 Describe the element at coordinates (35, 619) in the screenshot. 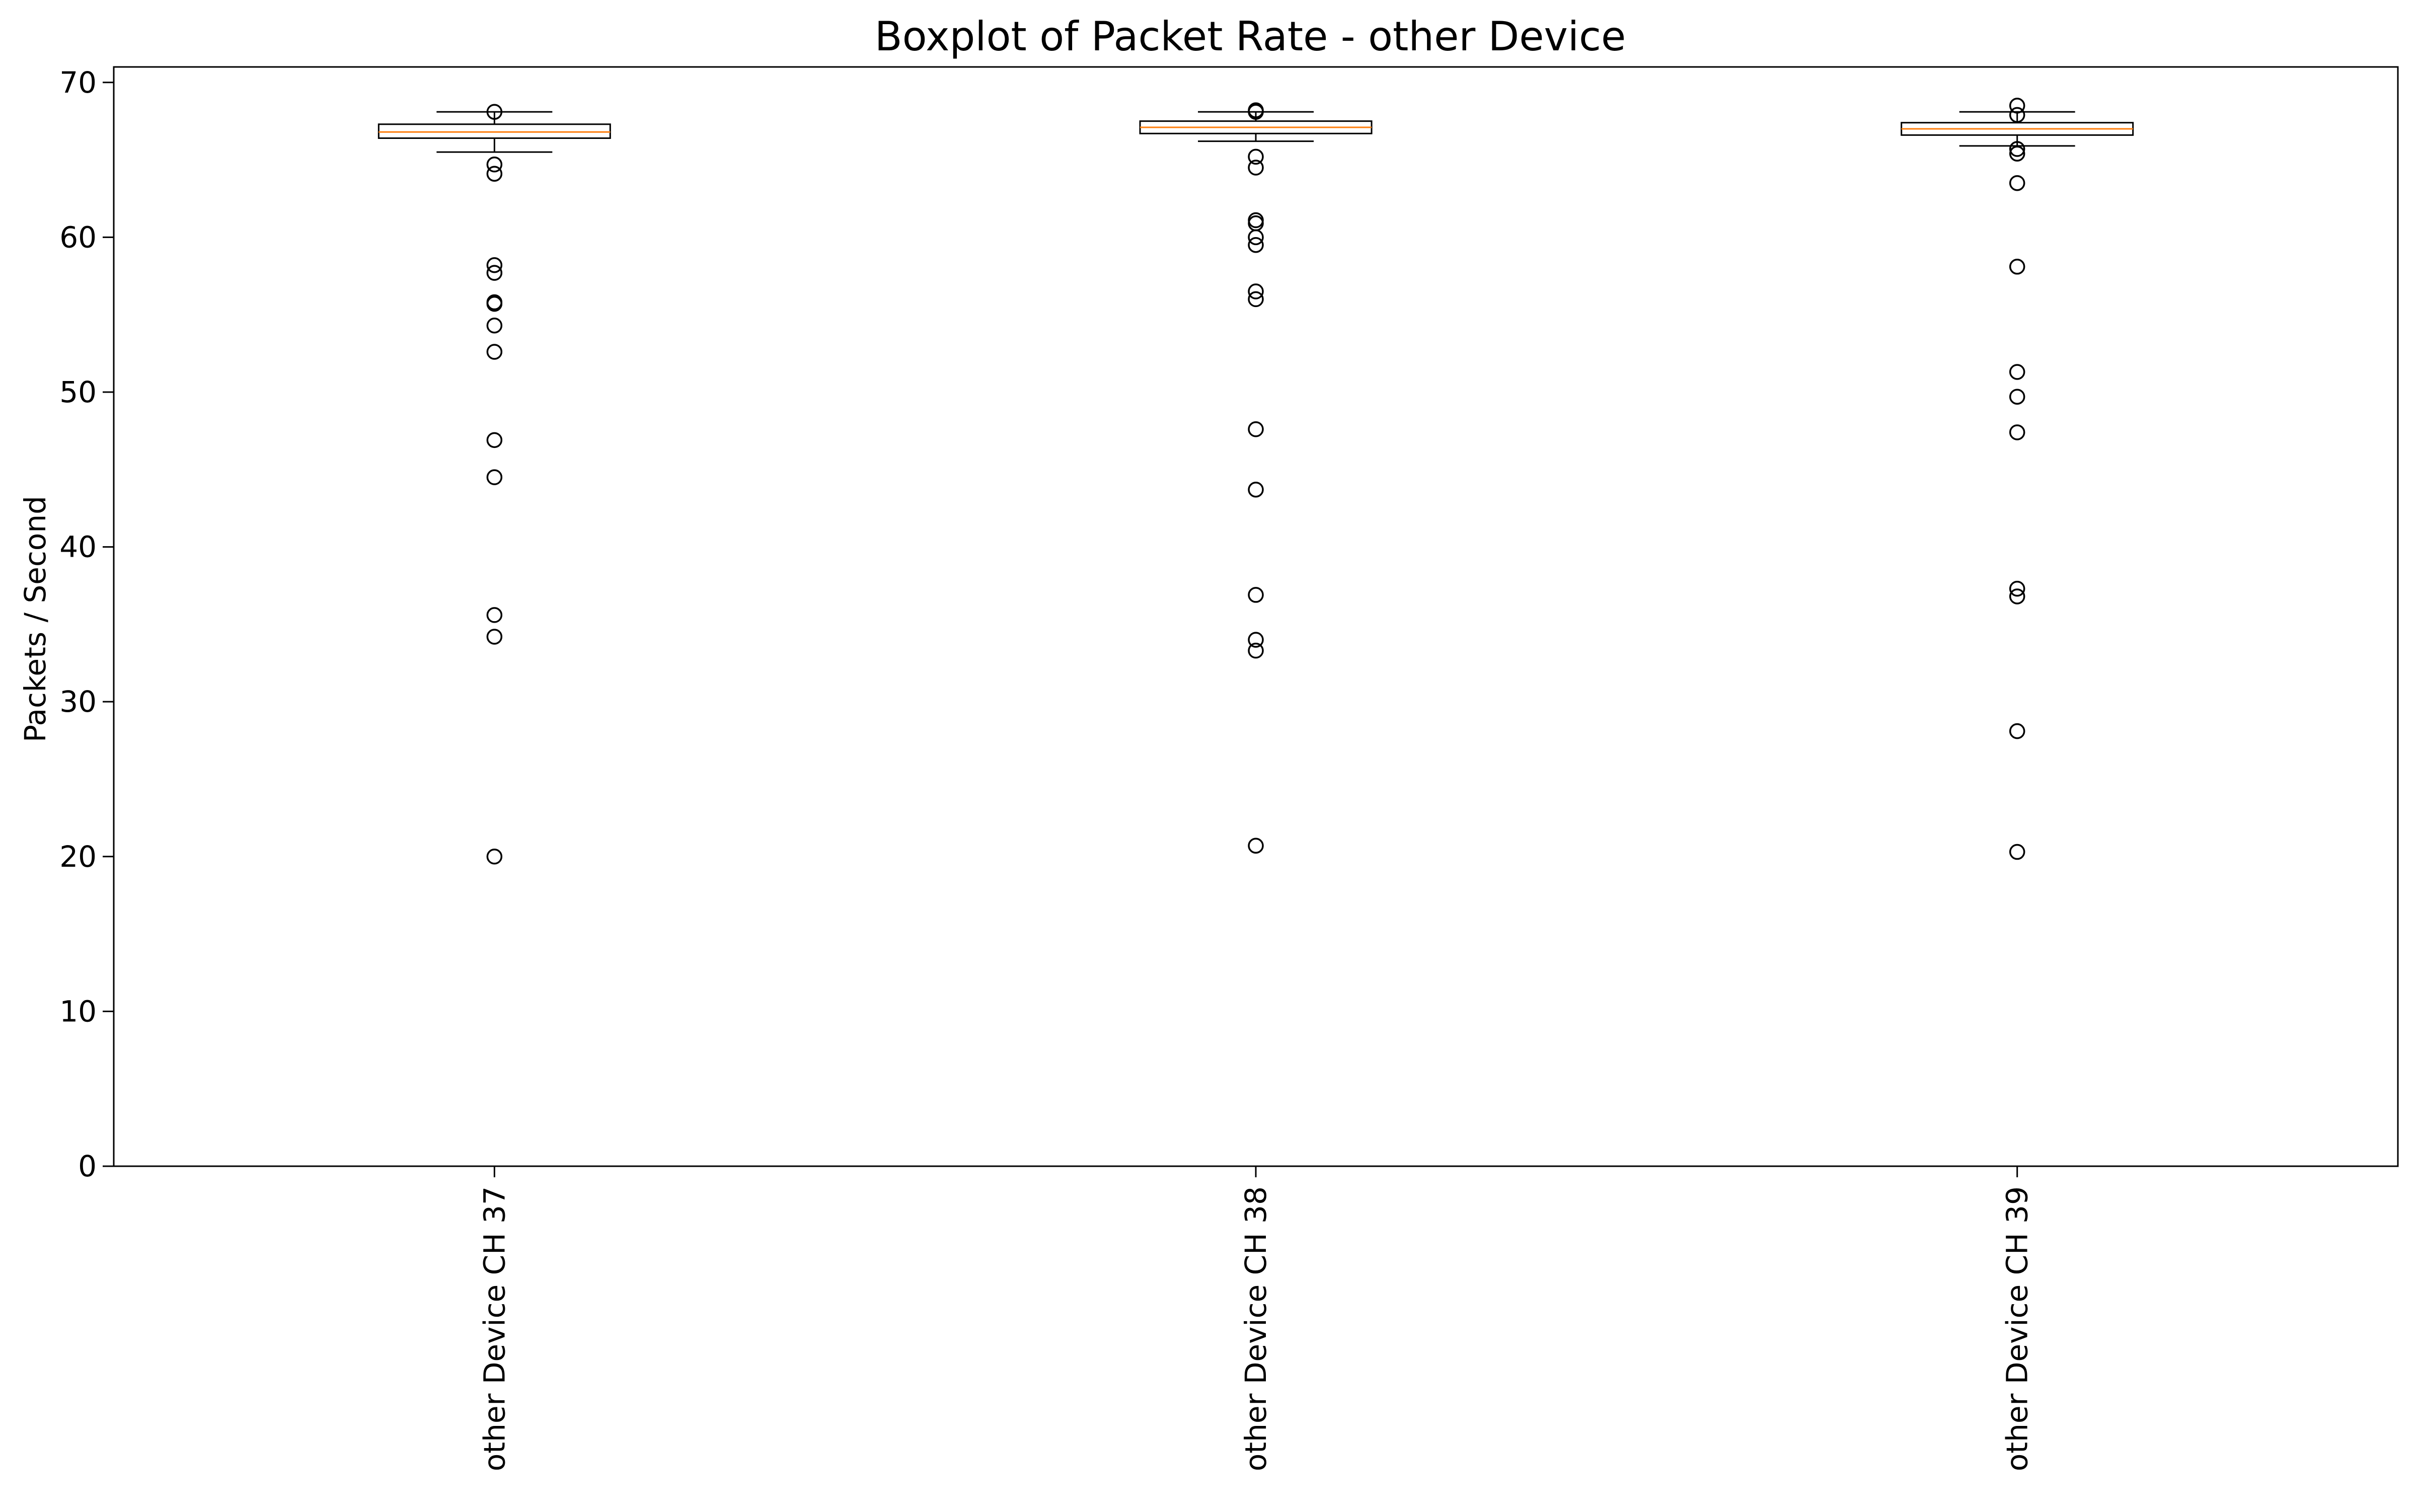

I see `y-axis-label: Packets / Second` at that location.